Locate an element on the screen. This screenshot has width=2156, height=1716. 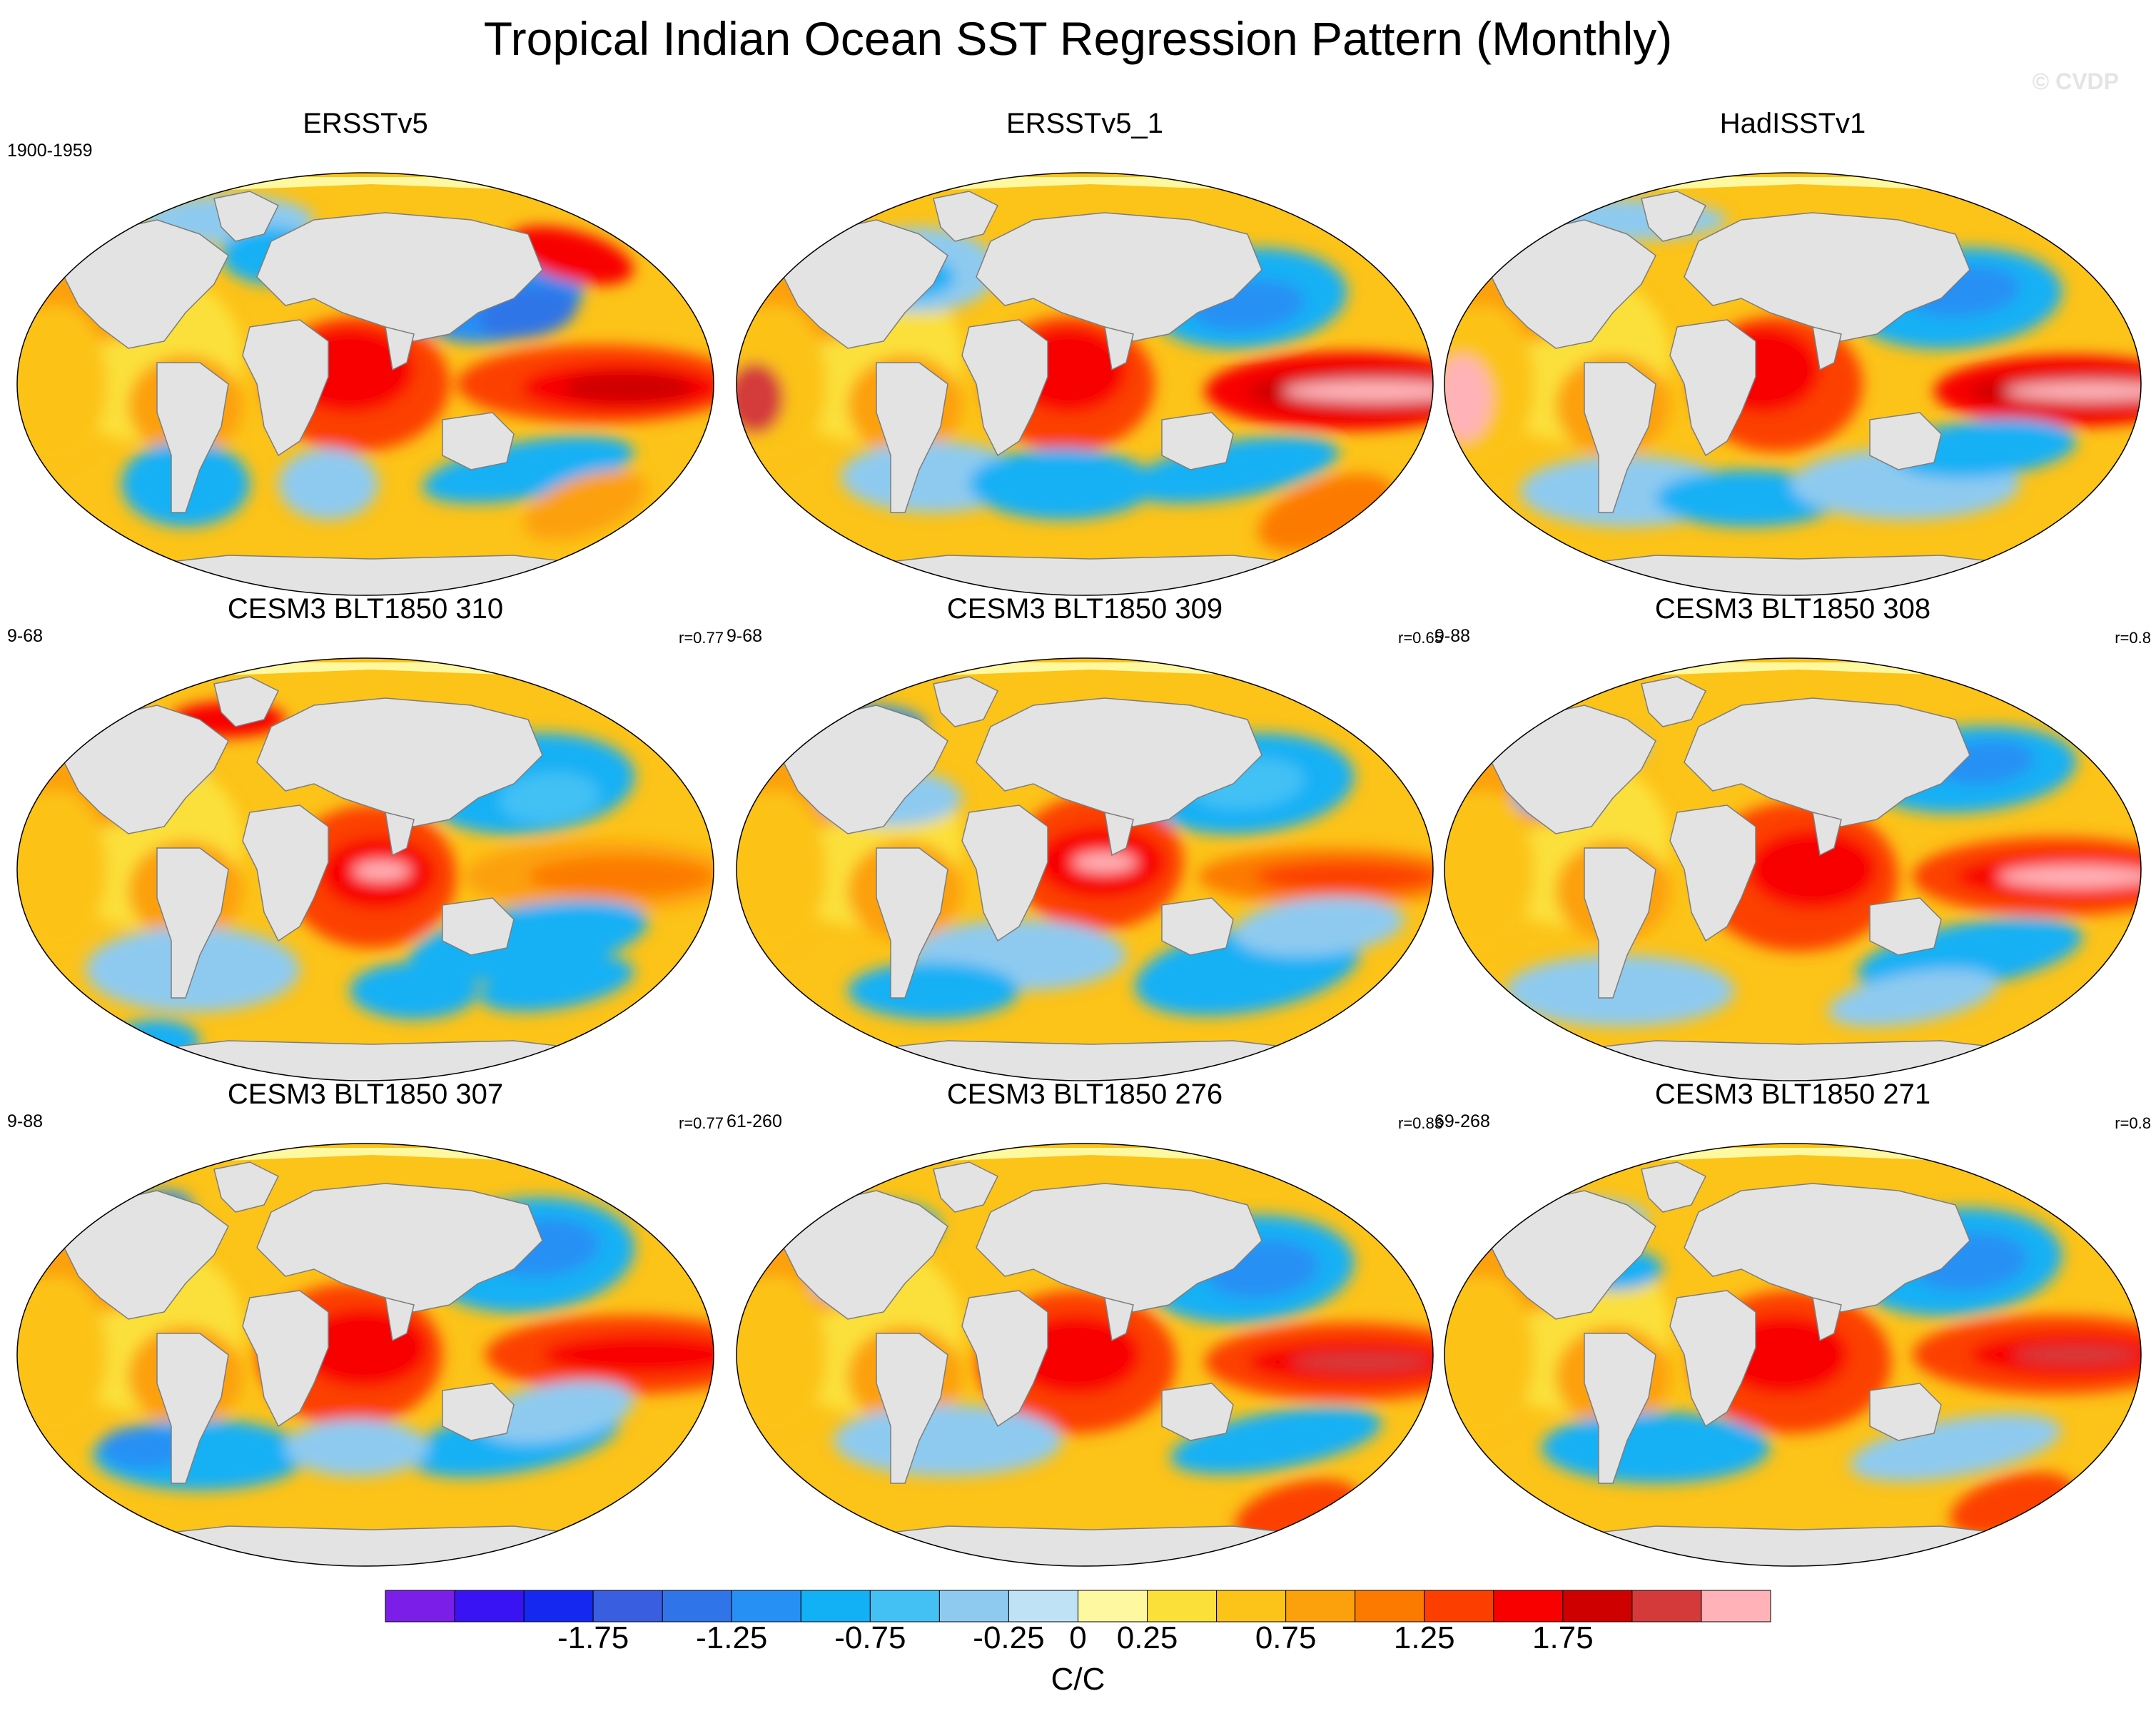
colorbar-units: C/C is located at coordinates (1078, 1679).